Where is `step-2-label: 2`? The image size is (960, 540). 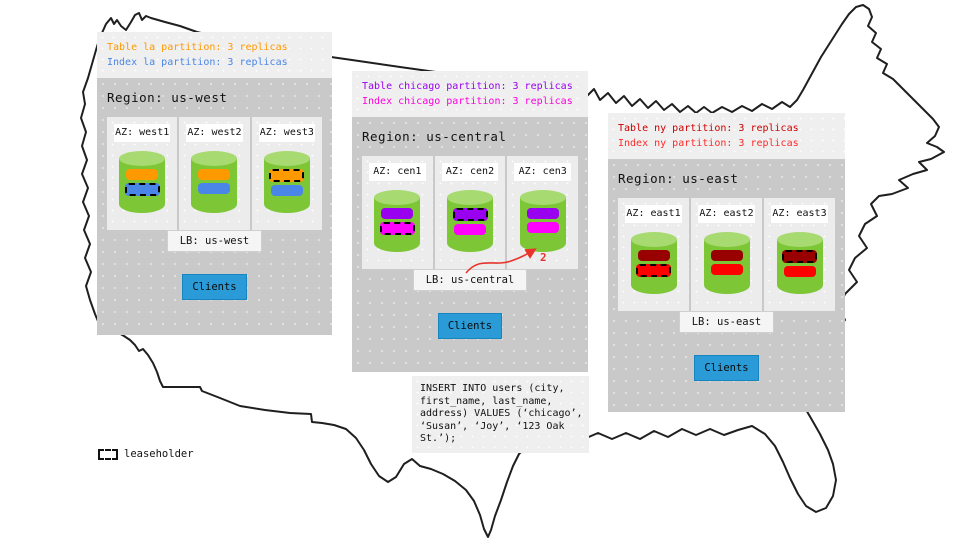 step-2-label: 2 is located at coordinates (543, 257).